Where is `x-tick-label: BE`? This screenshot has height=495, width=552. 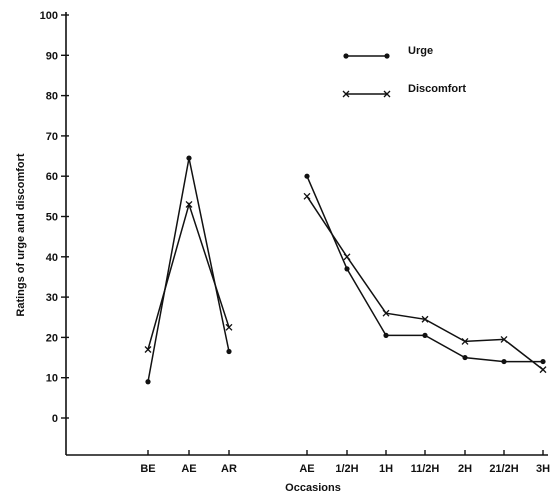
x-tick-label: BE is located at coordinates (147, 469).